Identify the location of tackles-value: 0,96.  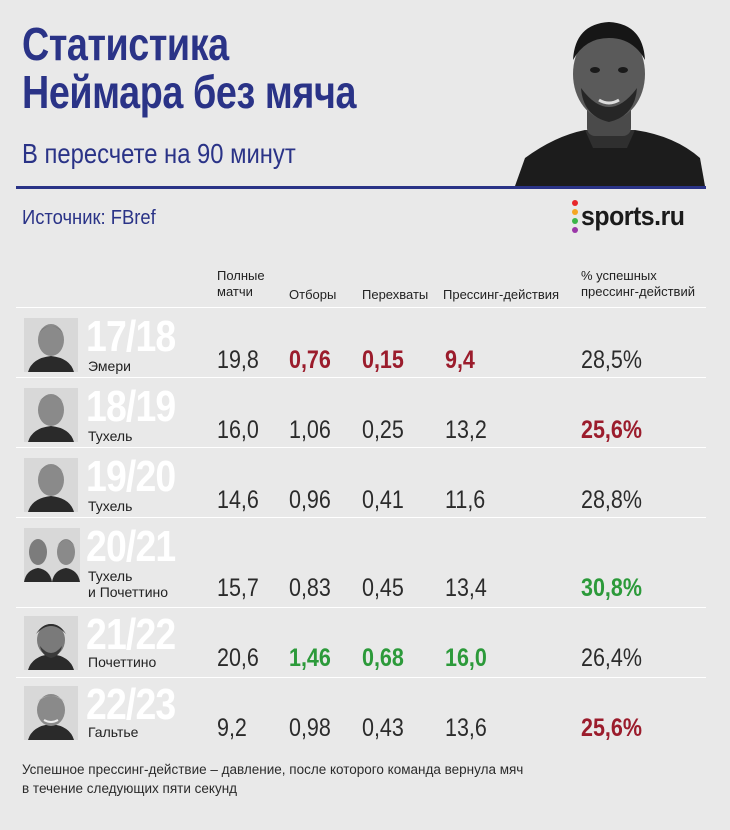
(310, 500).